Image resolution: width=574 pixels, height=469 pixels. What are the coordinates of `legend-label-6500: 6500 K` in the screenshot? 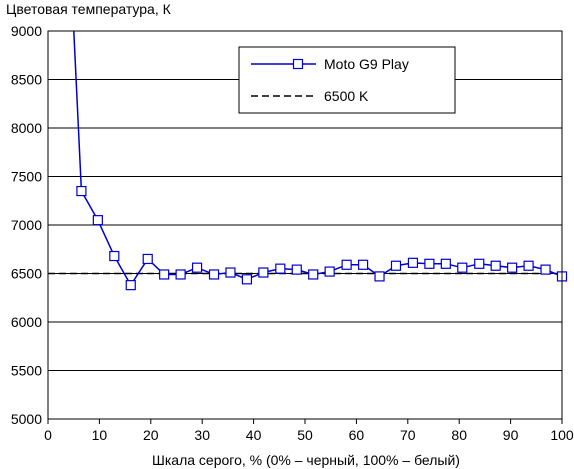 It's located at (346, 96).